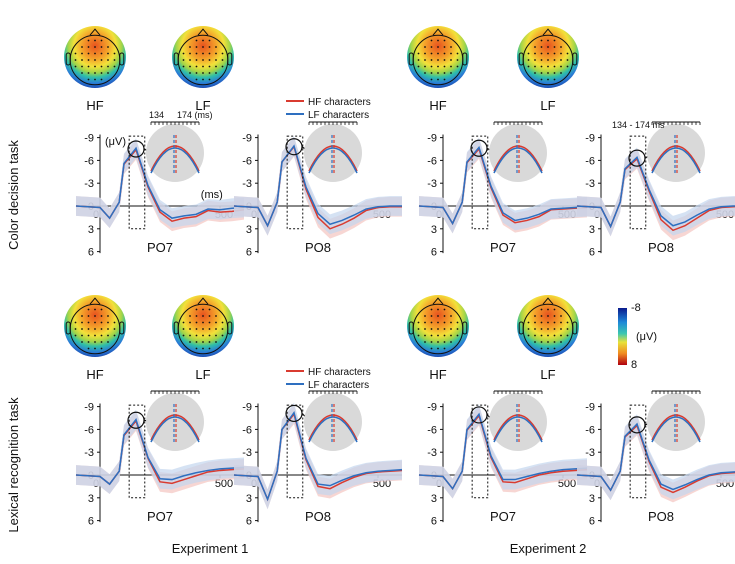 The image size is (735, 564). I want to click on colorbar-bottom-label: 8, so click(634, 365).